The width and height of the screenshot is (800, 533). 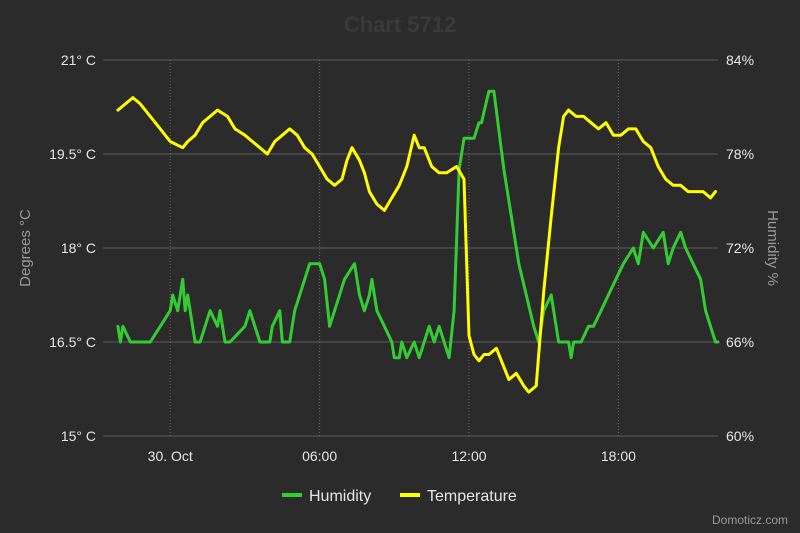 I want to click on y-right-tick-label: 84%, so click(x=740, y=60).